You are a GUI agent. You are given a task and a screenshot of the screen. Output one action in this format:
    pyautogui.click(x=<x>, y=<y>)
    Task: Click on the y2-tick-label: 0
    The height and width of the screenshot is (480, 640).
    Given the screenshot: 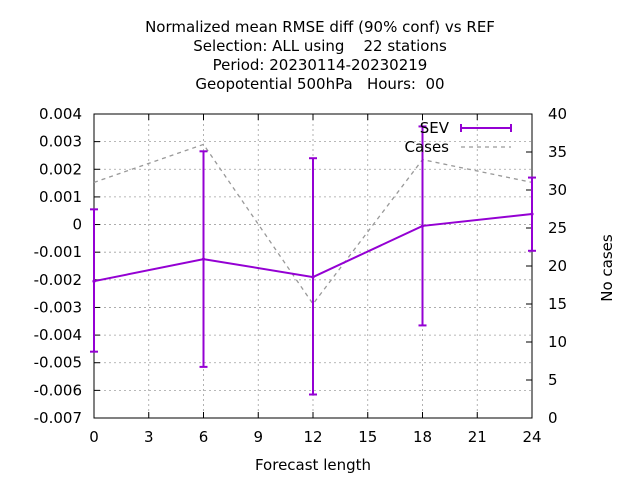 What is the action you would take?
    pyautogui.click(x=553, y=418)
    